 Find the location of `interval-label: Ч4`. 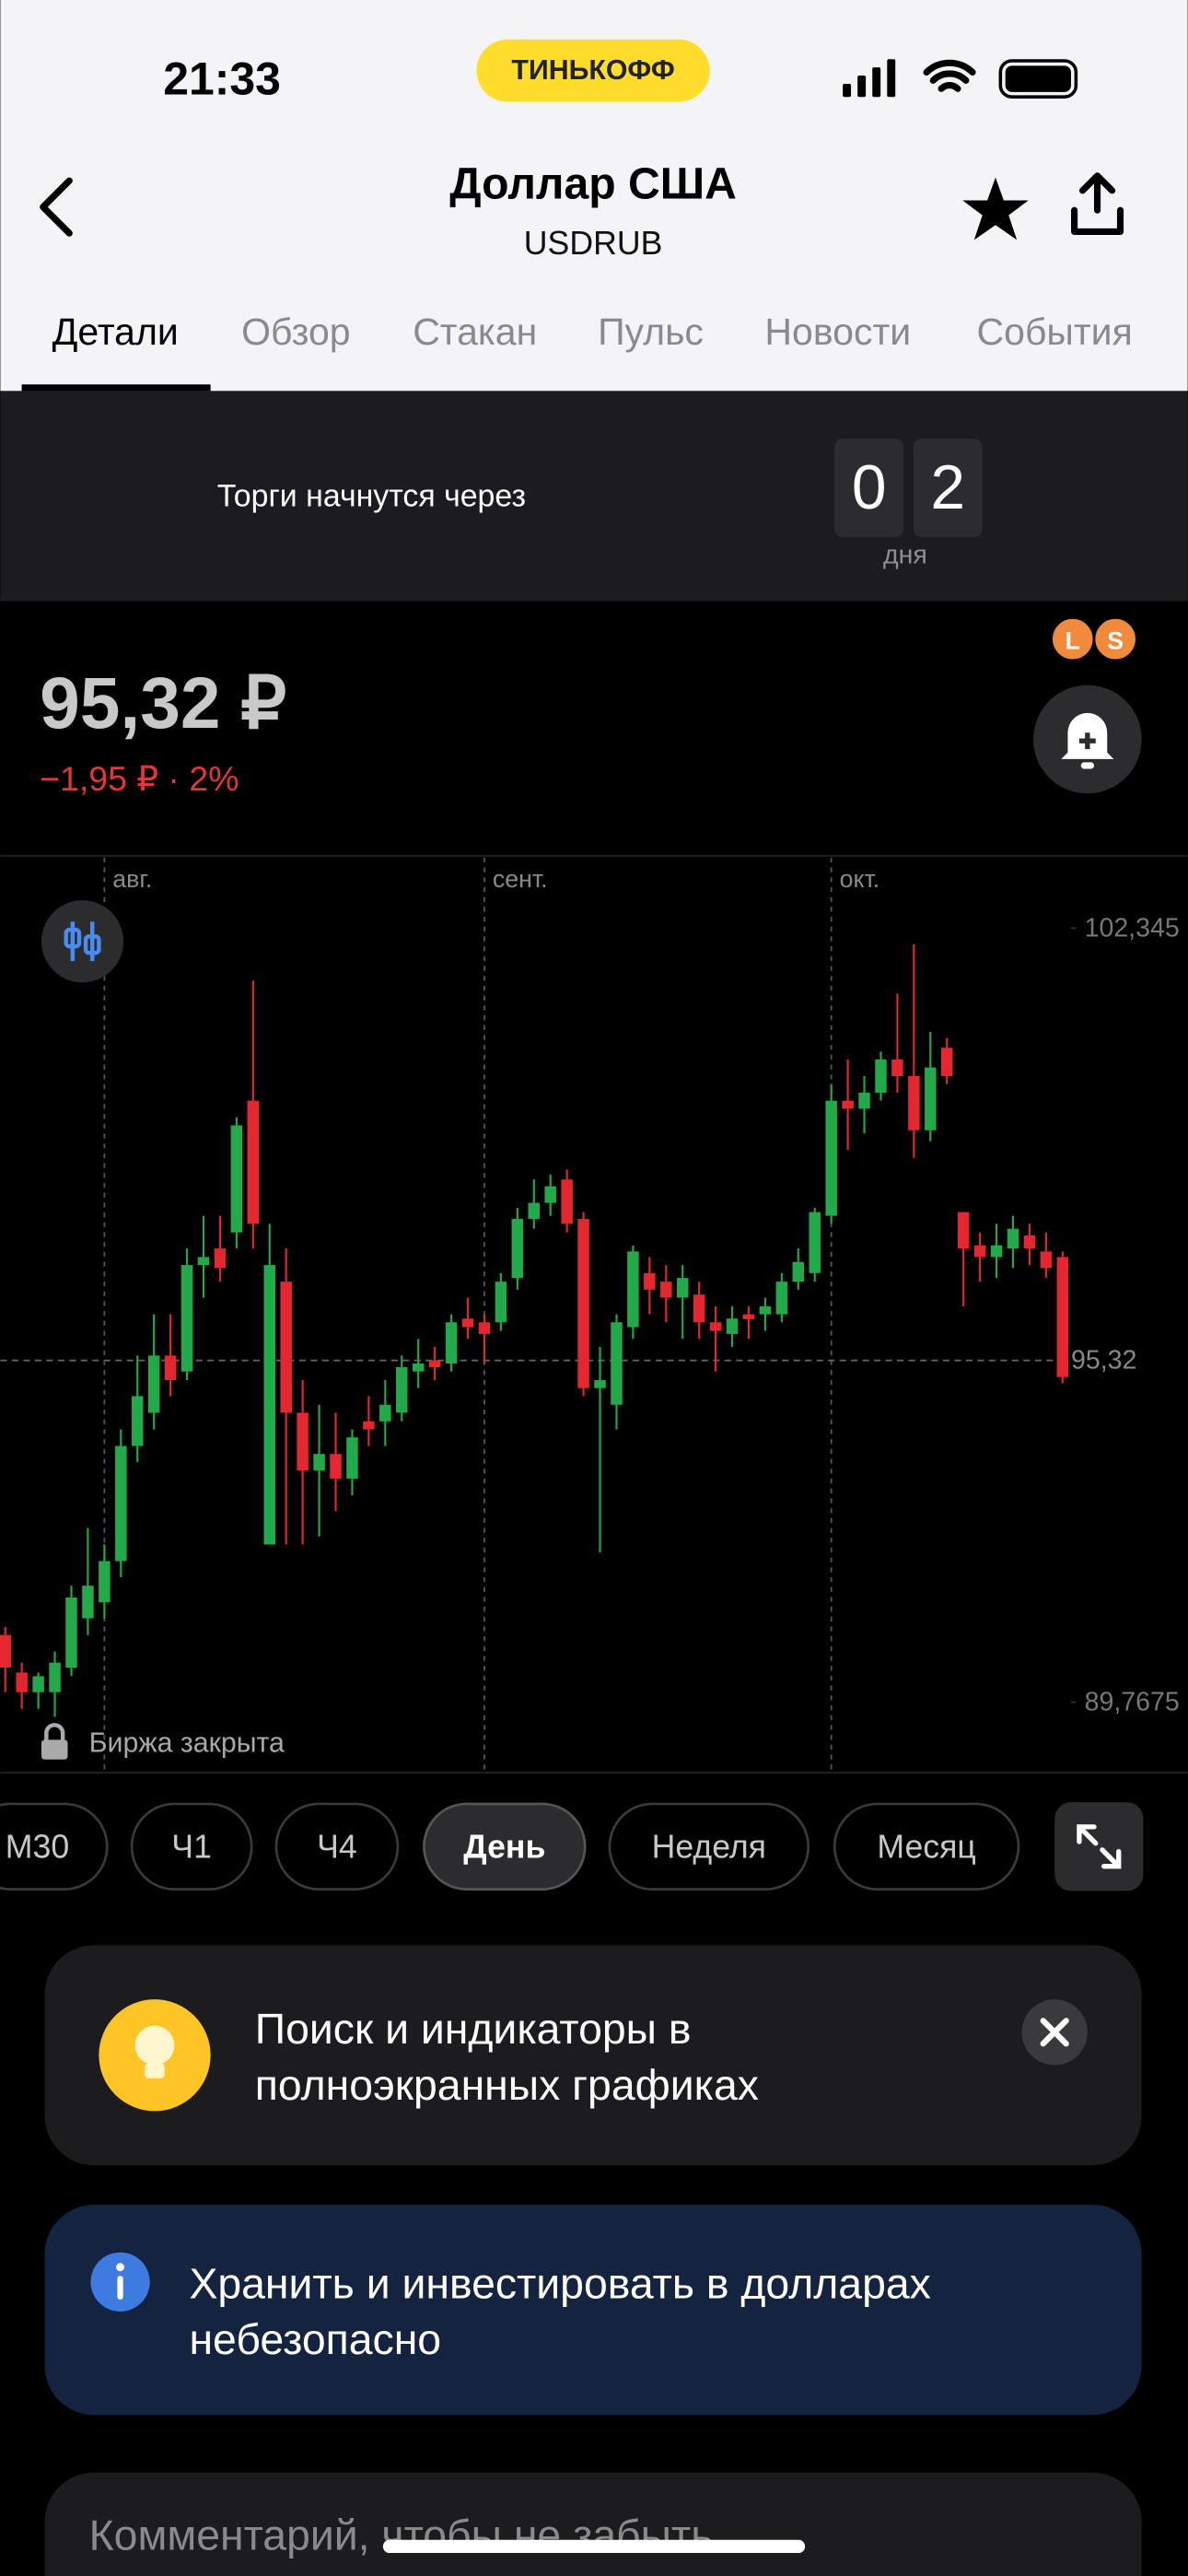

interval-label: Ч4 is located at coordinates (337, 1846).